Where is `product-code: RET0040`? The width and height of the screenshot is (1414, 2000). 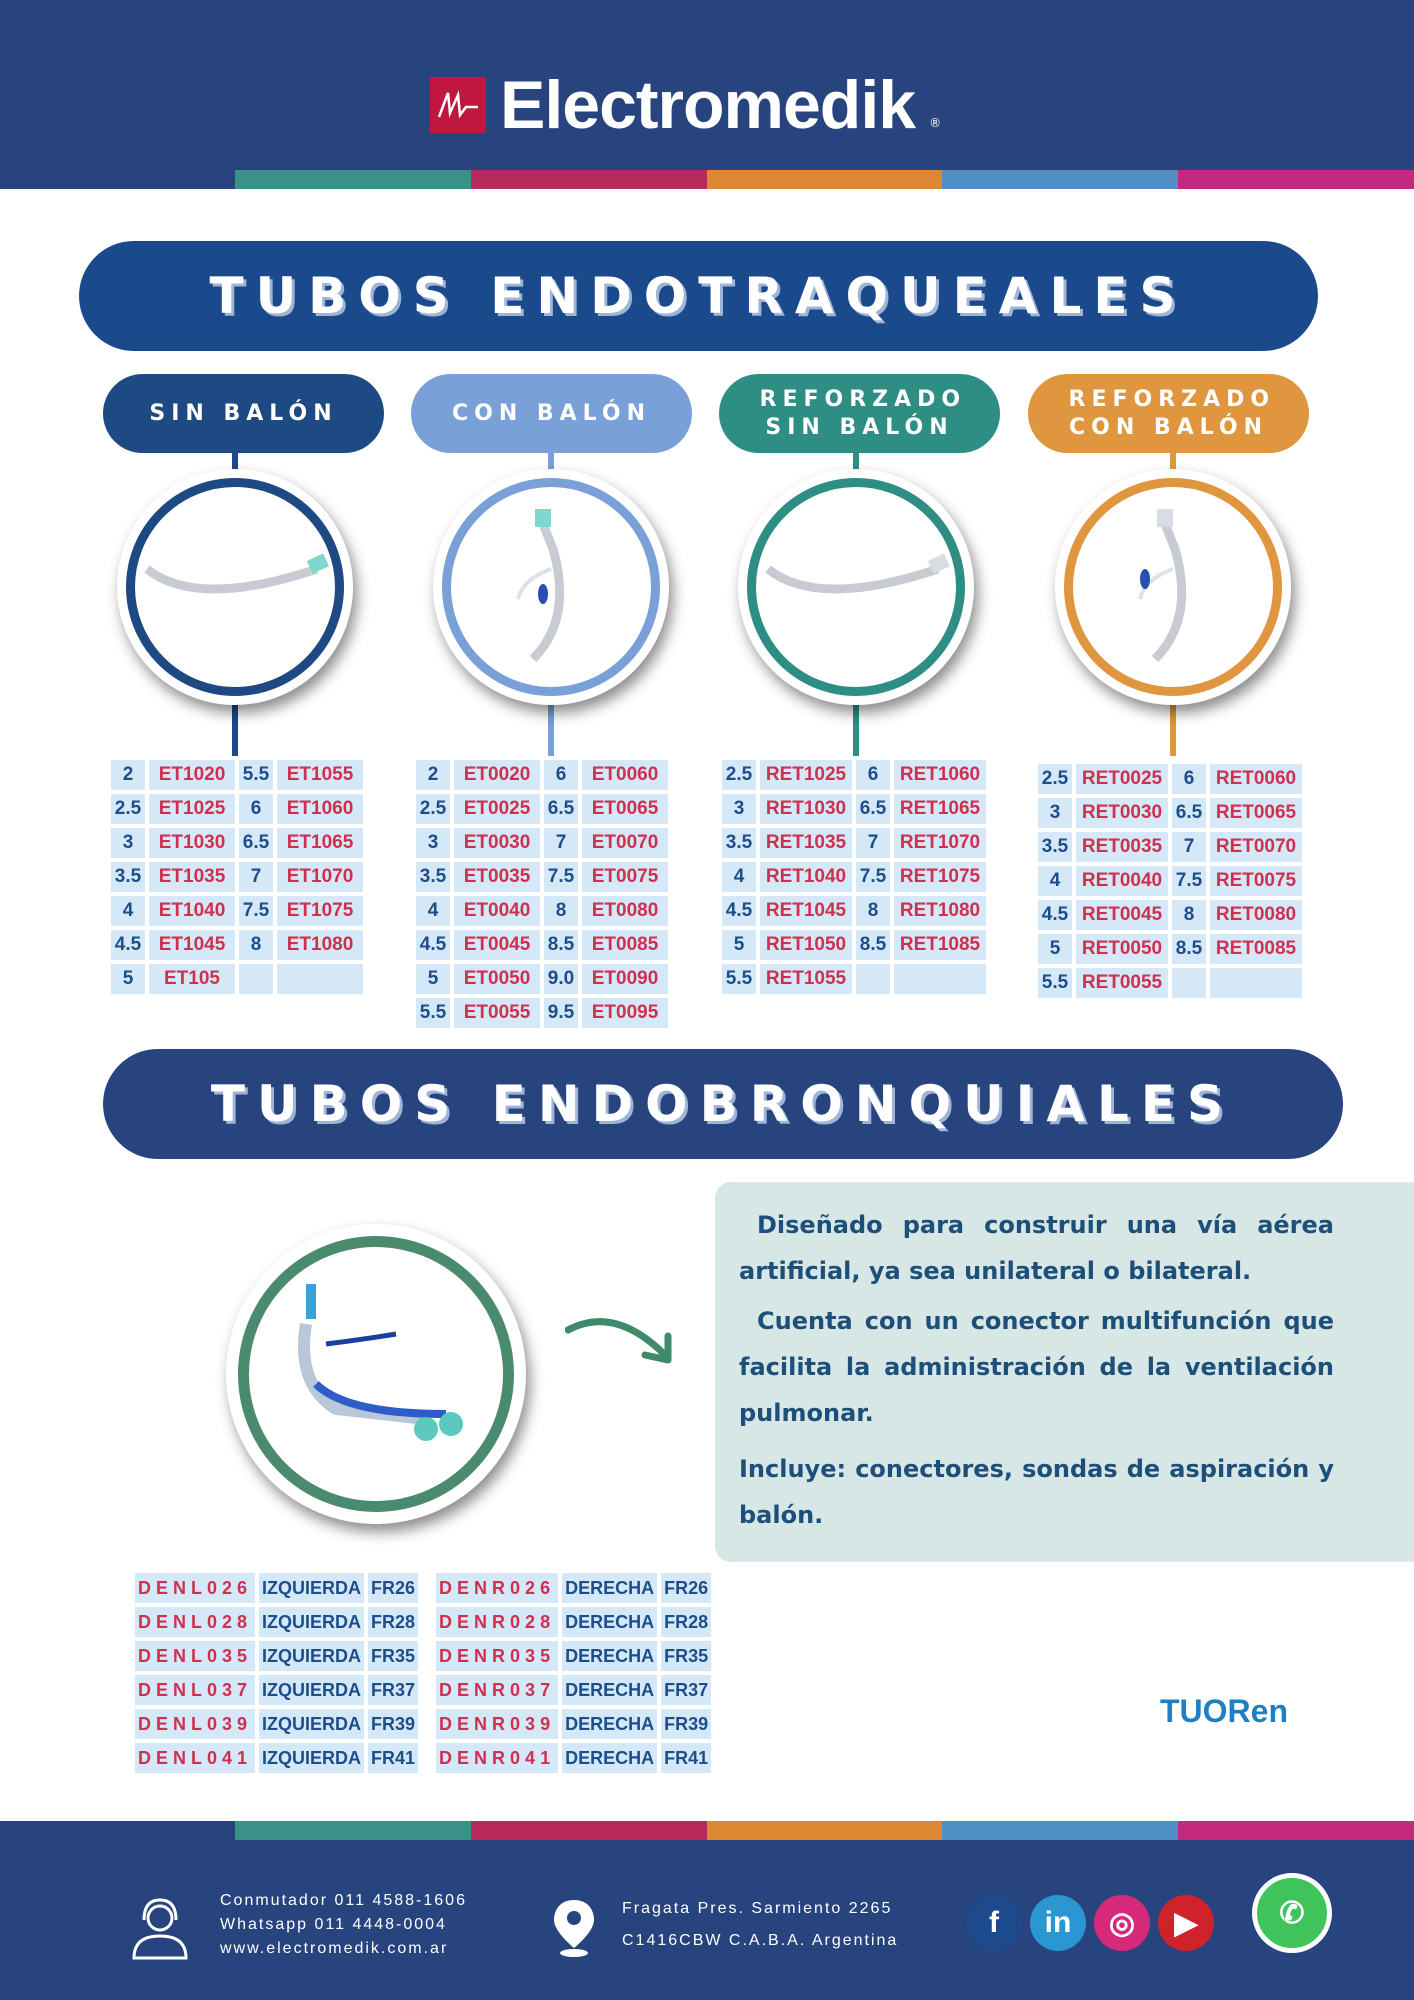
product-code: RET0040 is located at coordinates (1122, 881).